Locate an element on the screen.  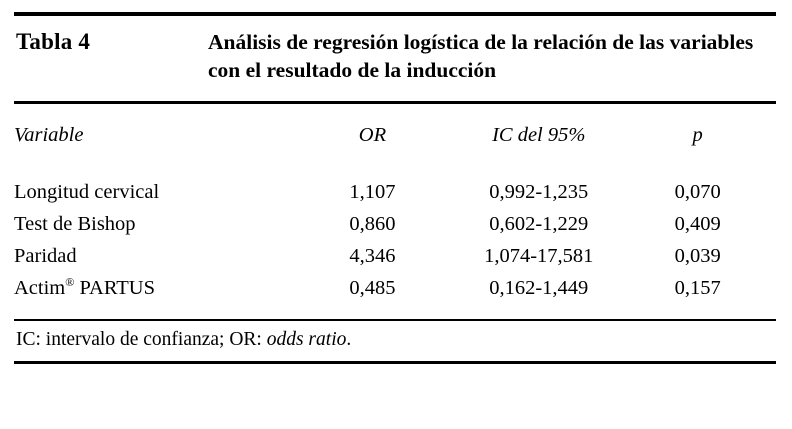
cell-ic95: 1,074-17,581 is located at coordinates (539, 255).